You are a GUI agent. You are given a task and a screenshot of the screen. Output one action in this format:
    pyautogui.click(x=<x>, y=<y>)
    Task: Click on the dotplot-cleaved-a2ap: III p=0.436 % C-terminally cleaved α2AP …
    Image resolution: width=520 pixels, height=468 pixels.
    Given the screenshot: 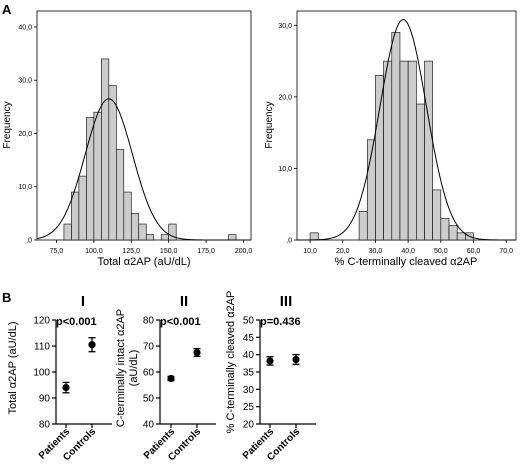 What is the action you would take?
    pyautogui.click(x=270, y=377)
    